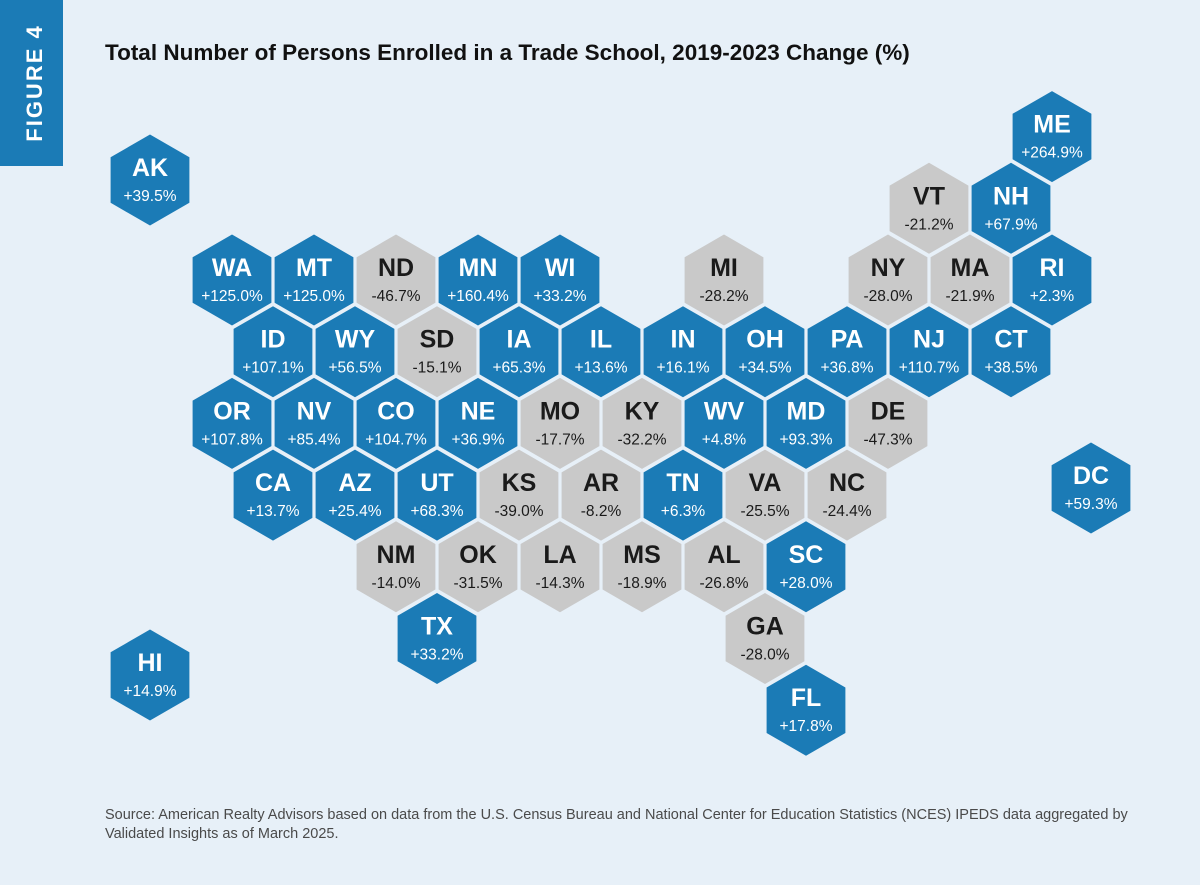  I want to click on state-label: WY, so click(355, 340).